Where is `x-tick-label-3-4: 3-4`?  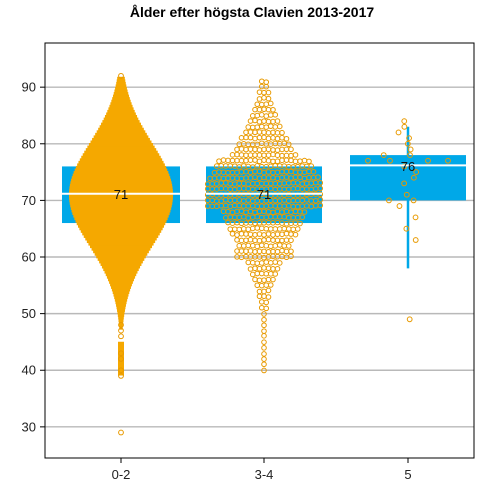 x-tick-label-3-4: 3-4 is located at coordinates (264, 474).